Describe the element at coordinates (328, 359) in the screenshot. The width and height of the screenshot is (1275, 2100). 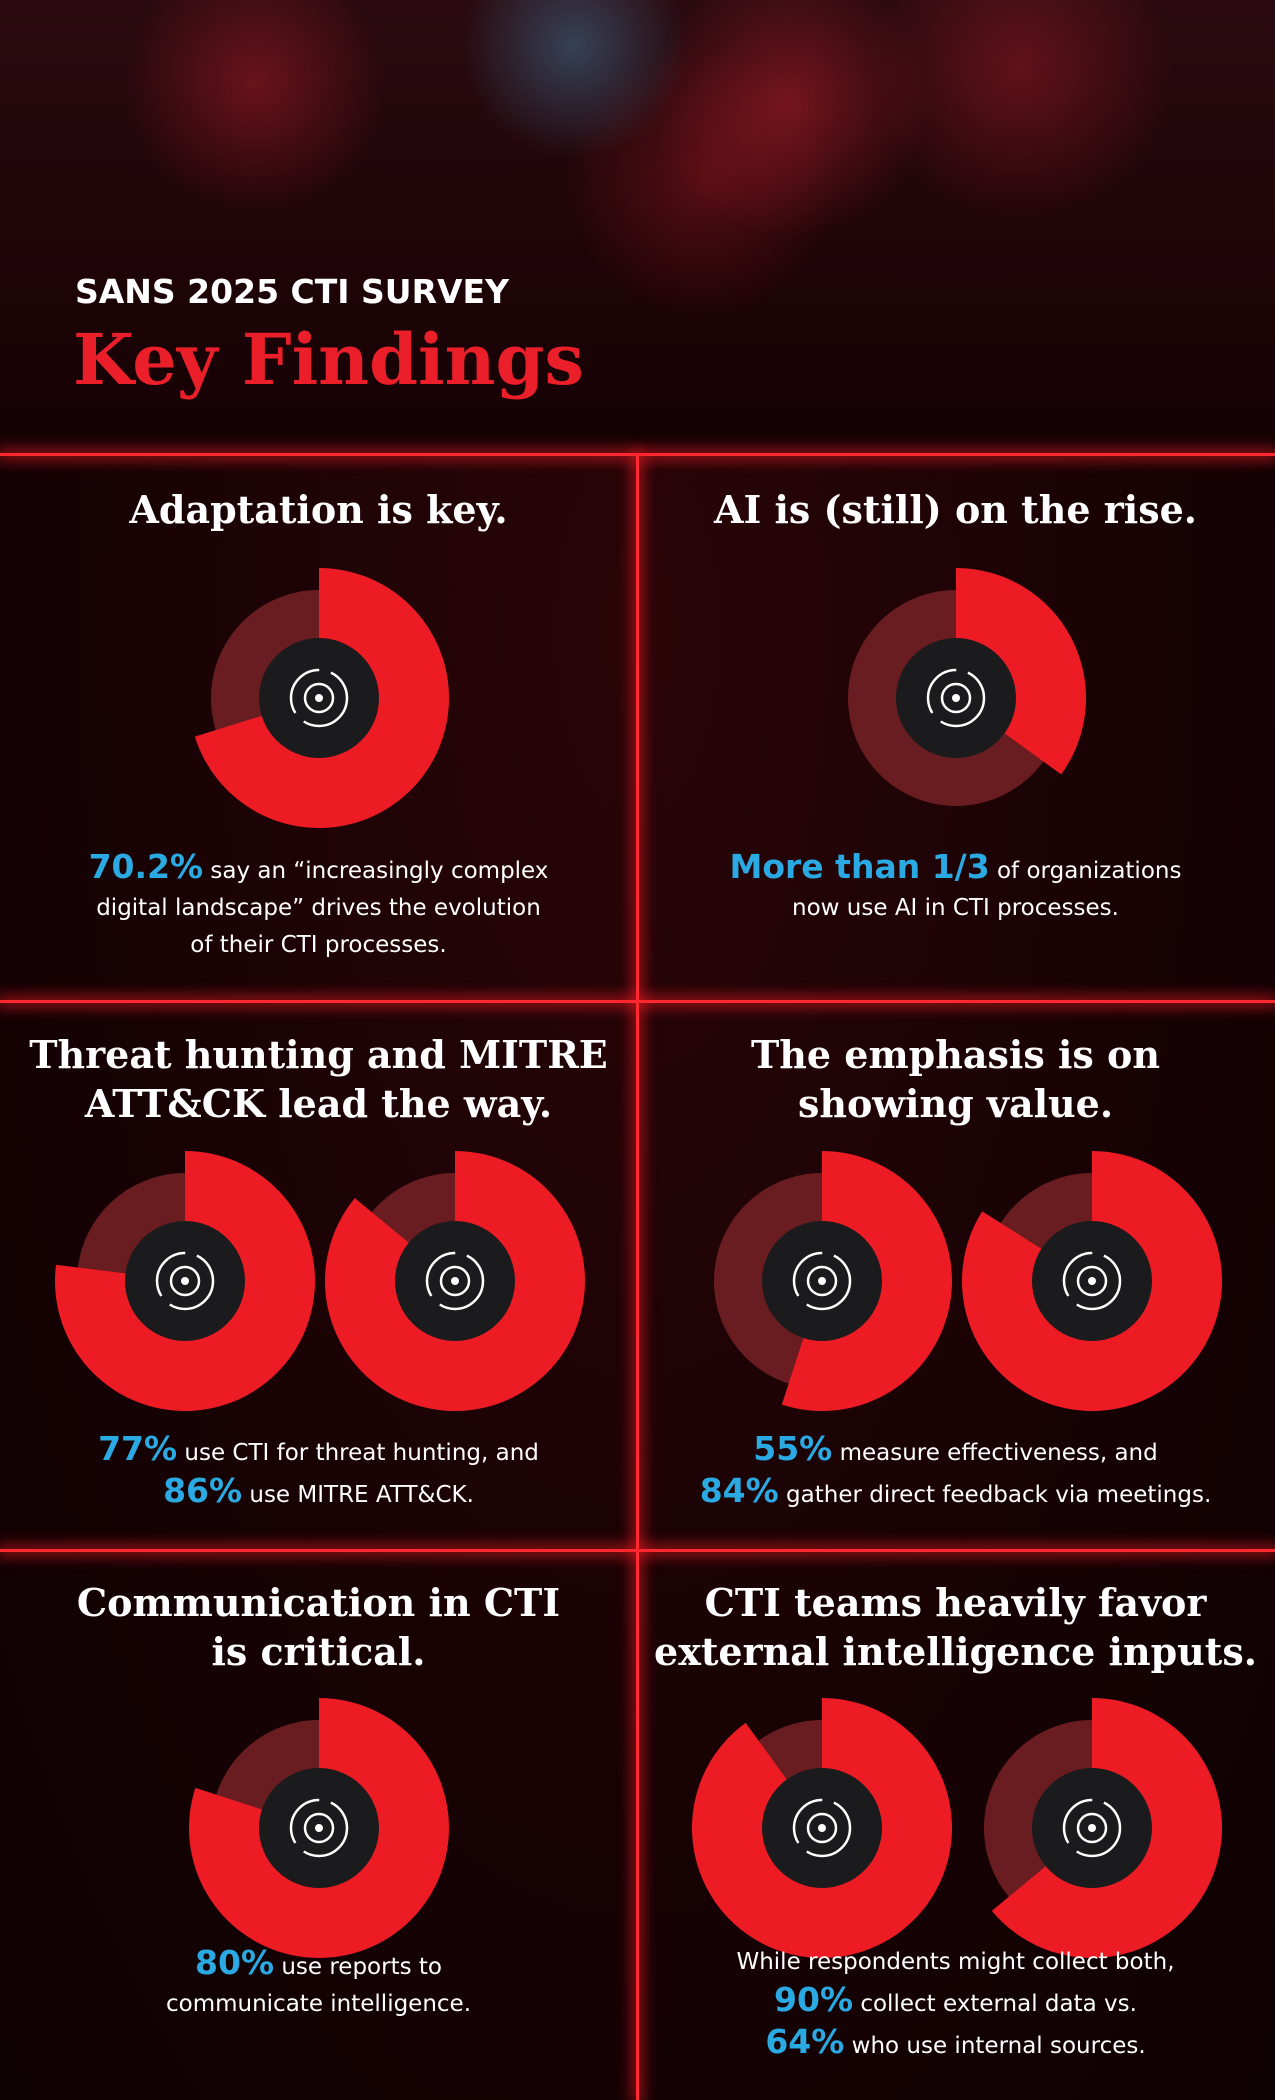
I see `page-title: Key Findings` at that location.